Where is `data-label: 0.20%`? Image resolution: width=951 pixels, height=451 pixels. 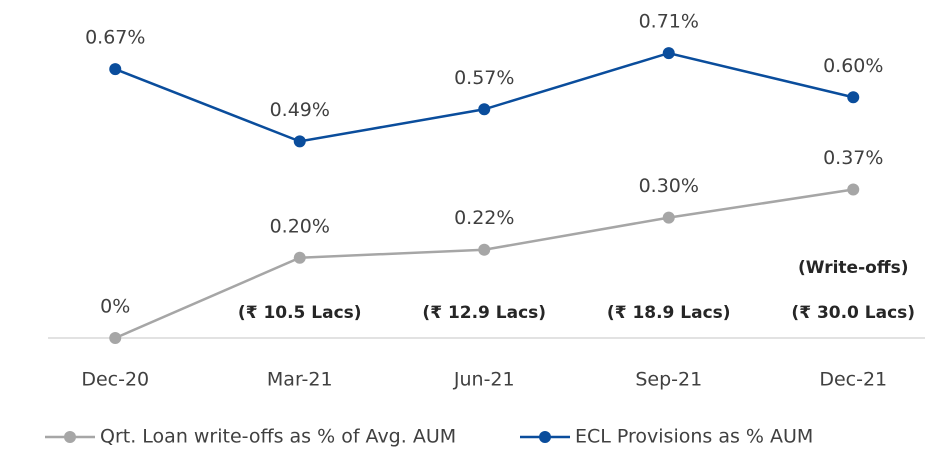
data-label: 0.20% is located at coordinates (300, 226).